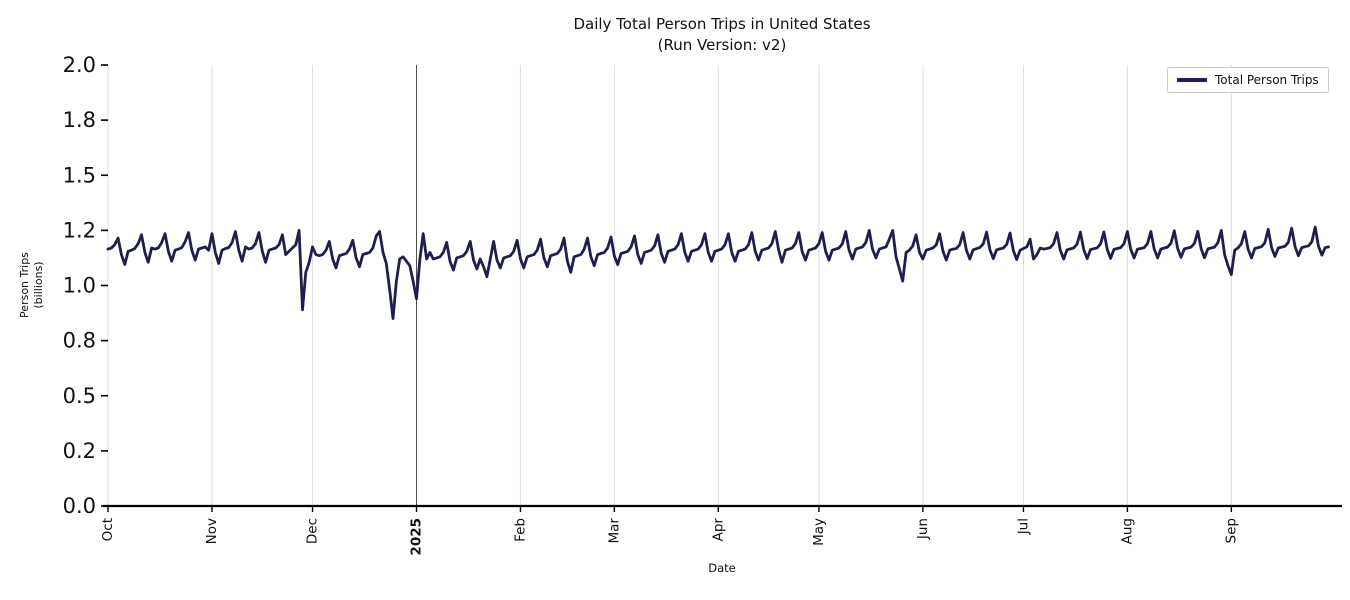  What do you see at coordinates (1023, 526) in the screenshot?
I see `x-tick-label-jul: Jul` at bounding box center [1023, 526].